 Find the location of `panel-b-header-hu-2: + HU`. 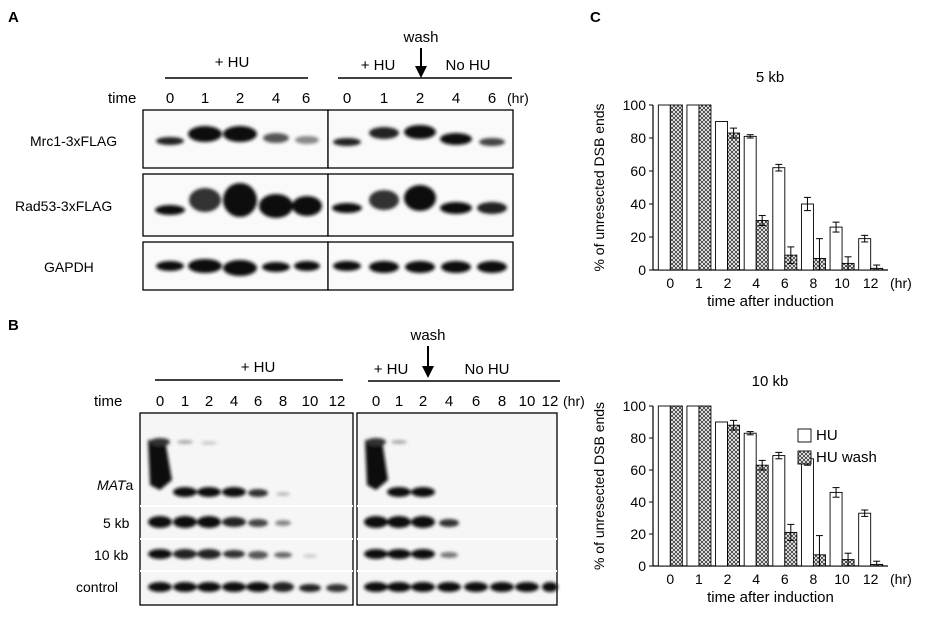

panel-b-header-hu-2: + HU is located at coordinates (391, 369).